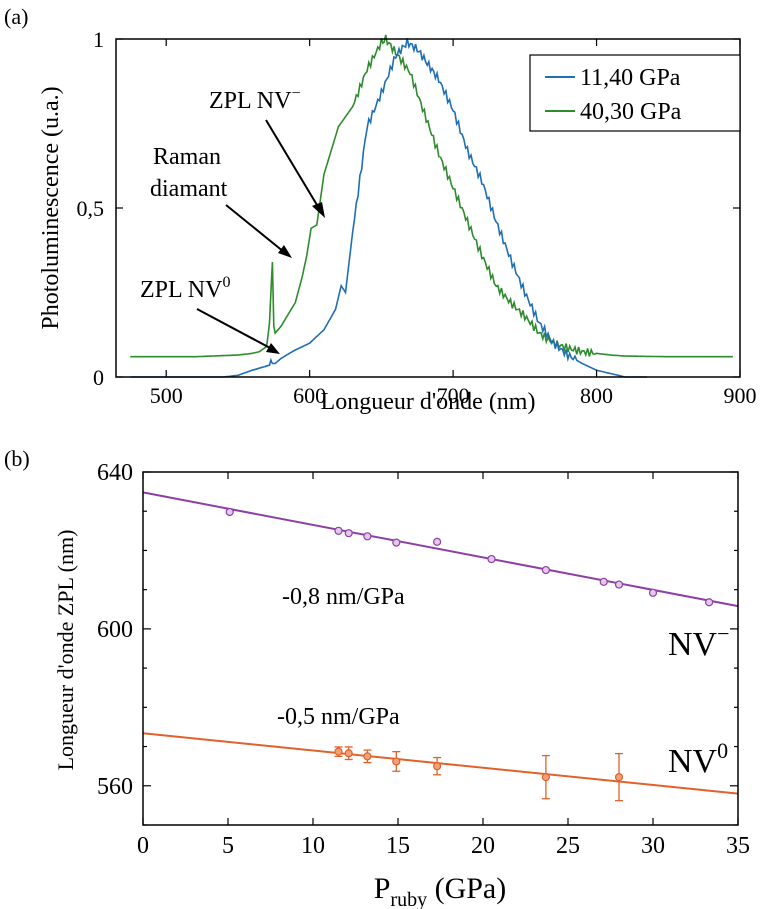  Describe the element at coordinates (189, 189) in the screenshot. I see `annotation-text-diamant: diamant` at that location.